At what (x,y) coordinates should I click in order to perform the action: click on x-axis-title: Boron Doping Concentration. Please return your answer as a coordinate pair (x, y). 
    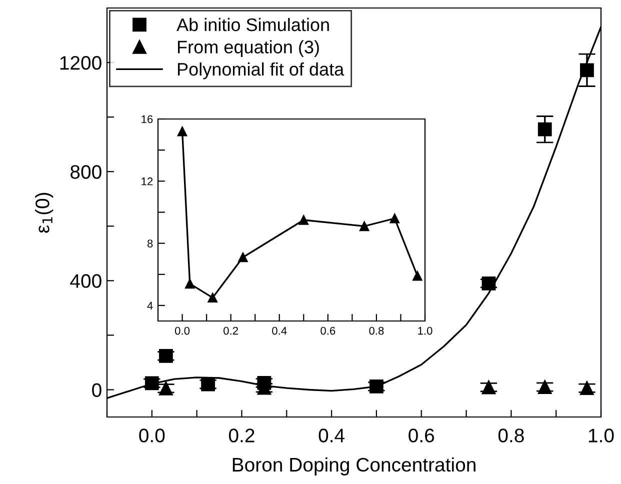
    Looking at the image, I should click on (354, 466).